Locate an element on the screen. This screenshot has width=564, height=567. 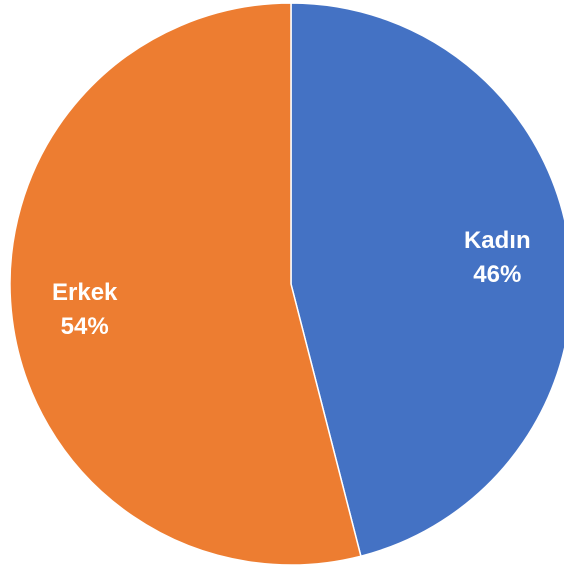
slice-percent-label: 46% is located at coordinates (497, 274).